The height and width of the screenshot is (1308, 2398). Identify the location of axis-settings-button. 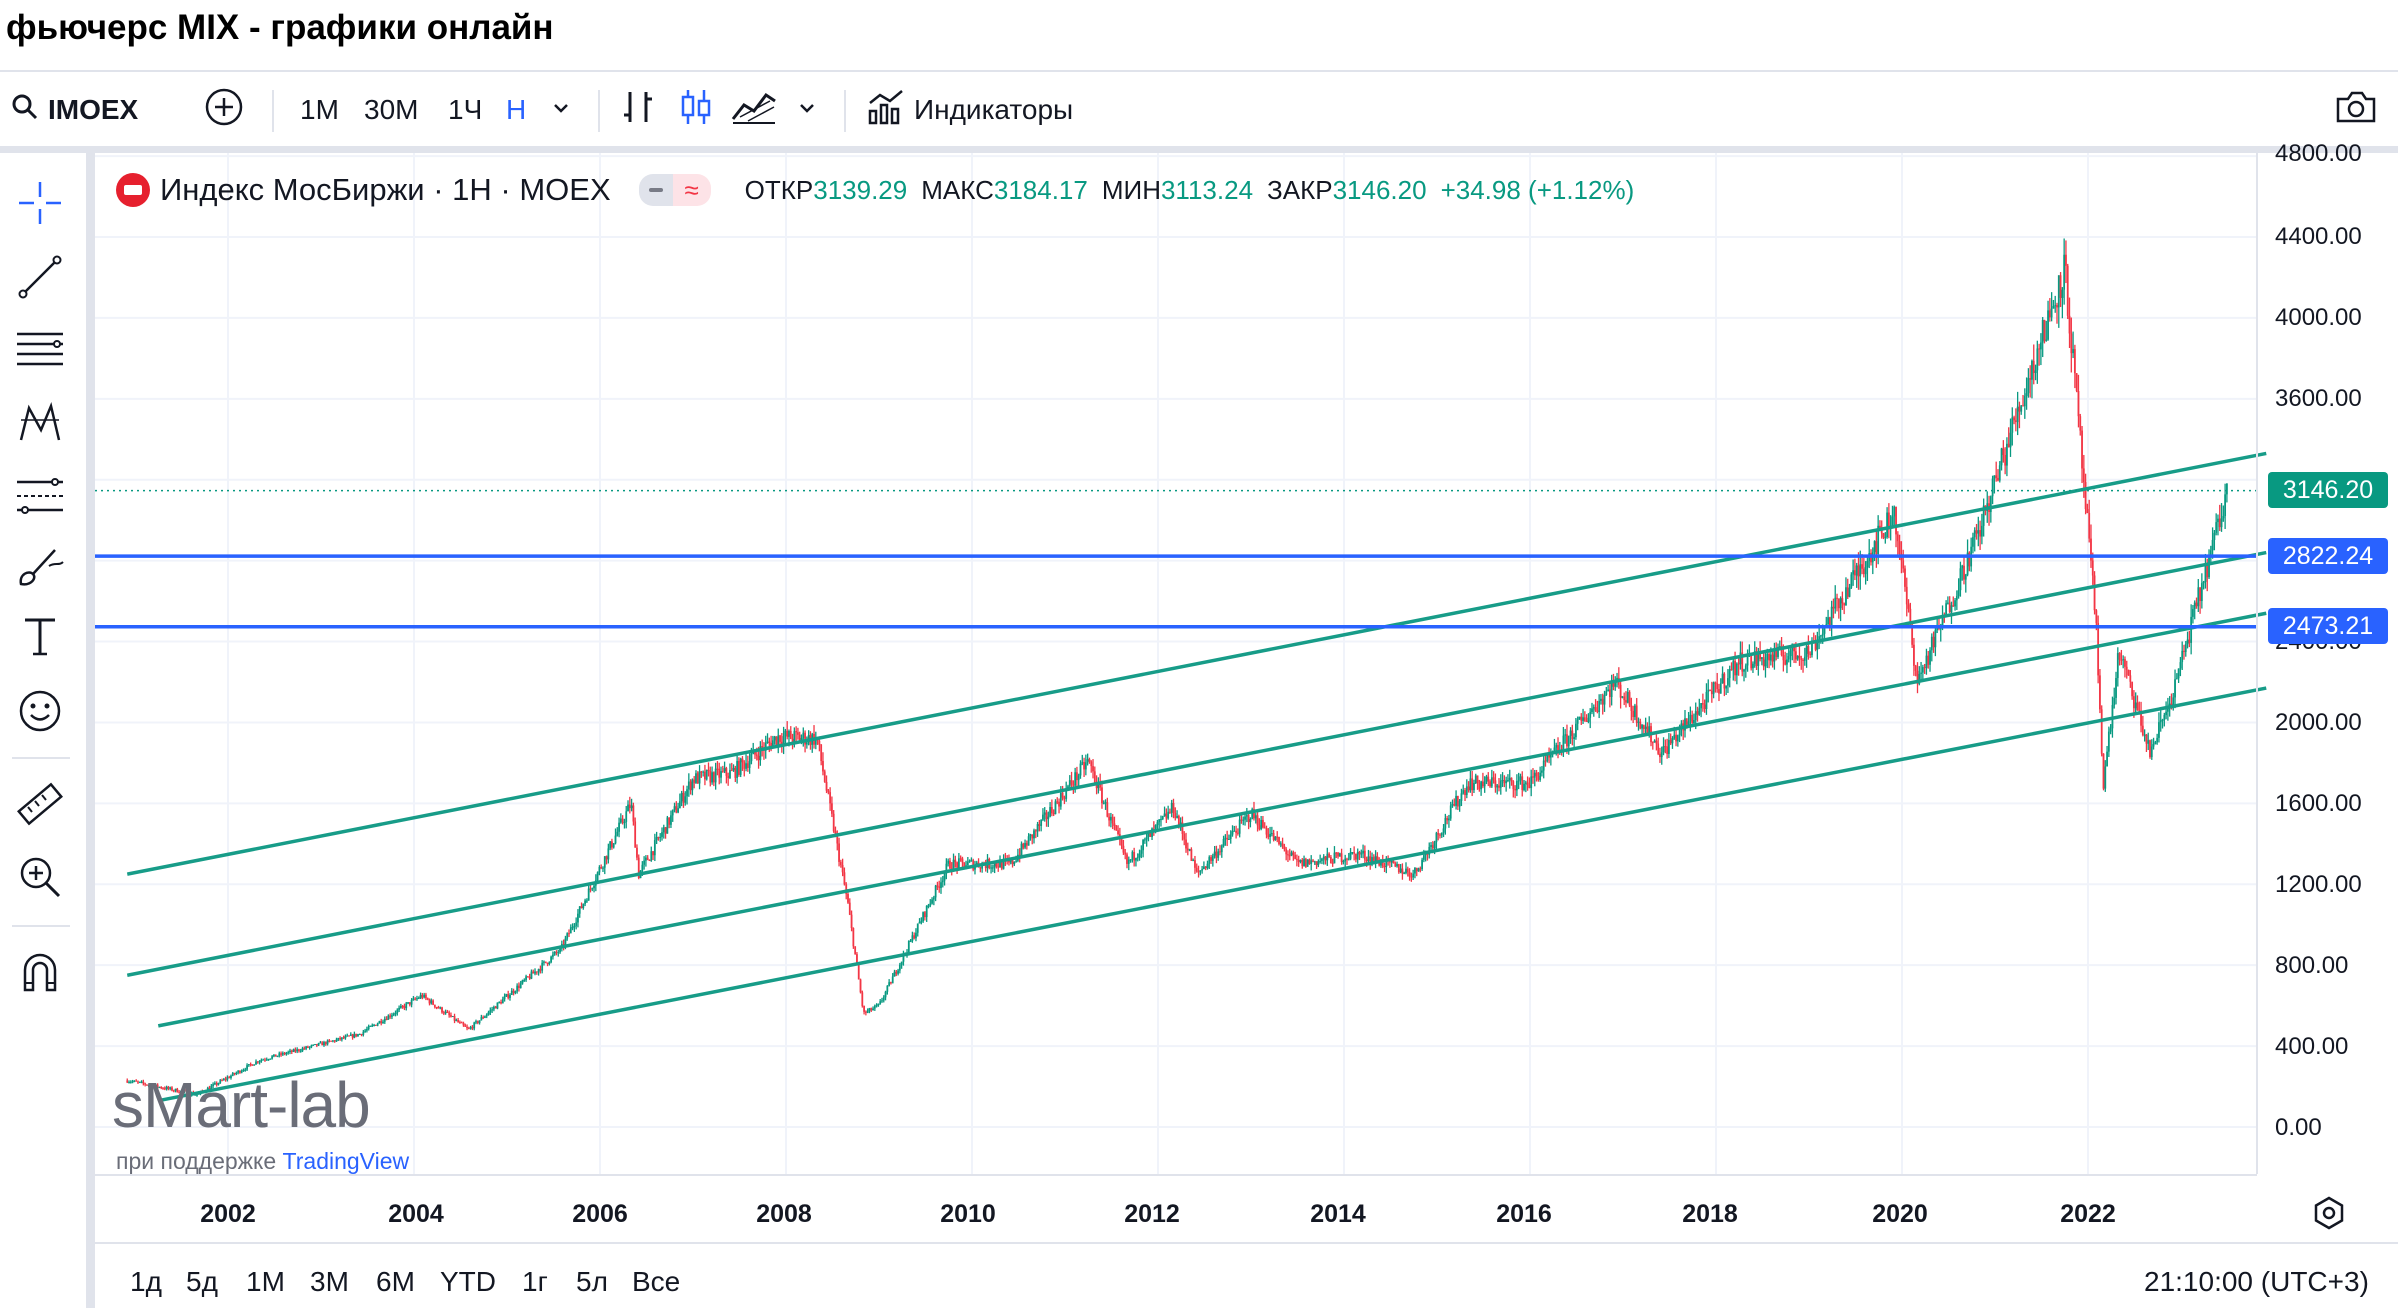
(2329, 1215).